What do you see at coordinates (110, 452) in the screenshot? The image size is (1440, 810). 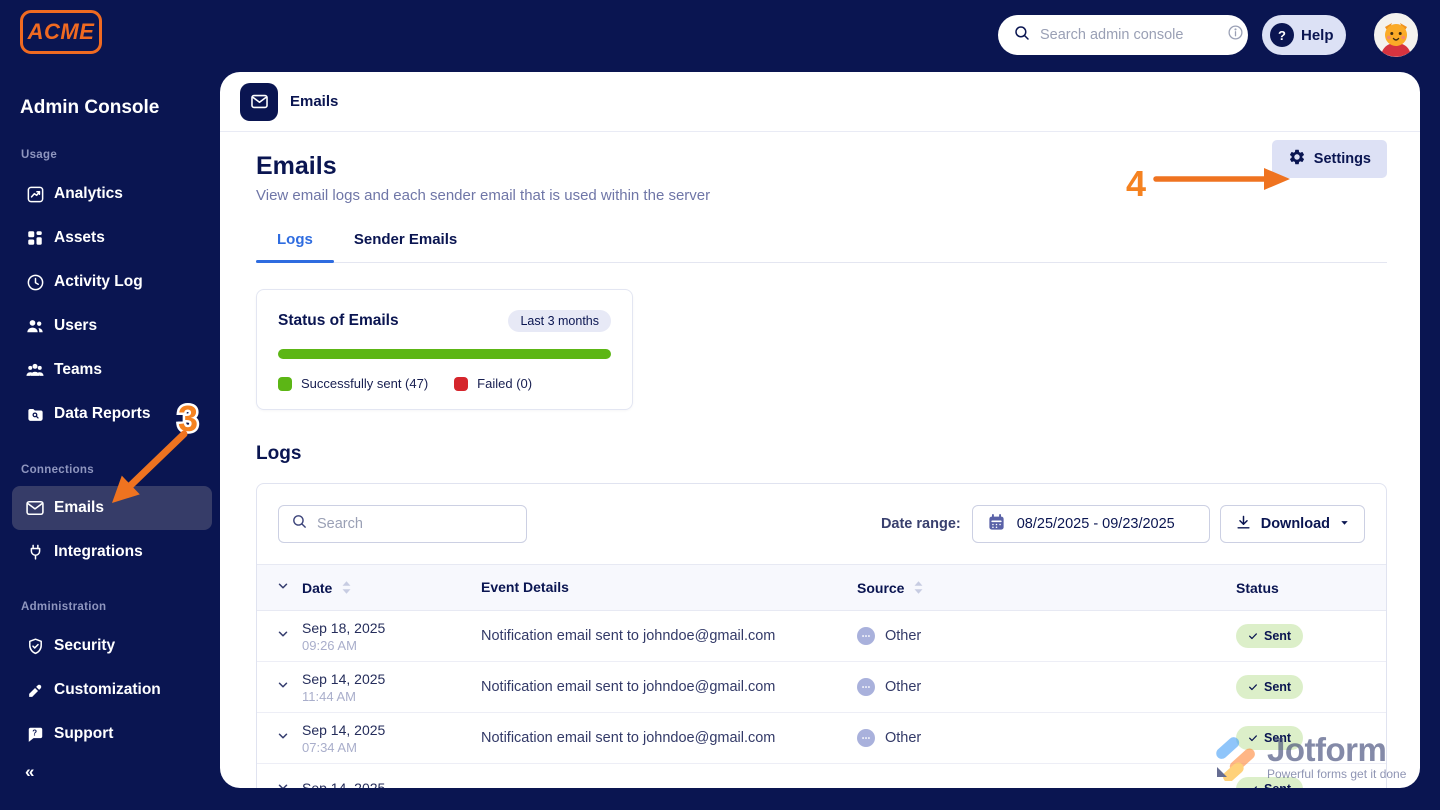 I see `sidebar-nav: Usage Analytics Assets Activity Log` at bounding box center [110, 452].